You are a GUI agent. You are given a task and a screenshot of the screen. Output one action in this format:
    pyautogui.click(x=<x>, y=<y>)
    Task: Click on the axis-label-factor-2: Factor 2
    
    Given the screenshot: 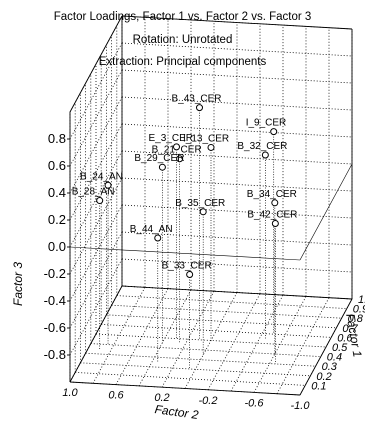 What is the action you would take?
    pyautogui.click(x=177, y=412)
    